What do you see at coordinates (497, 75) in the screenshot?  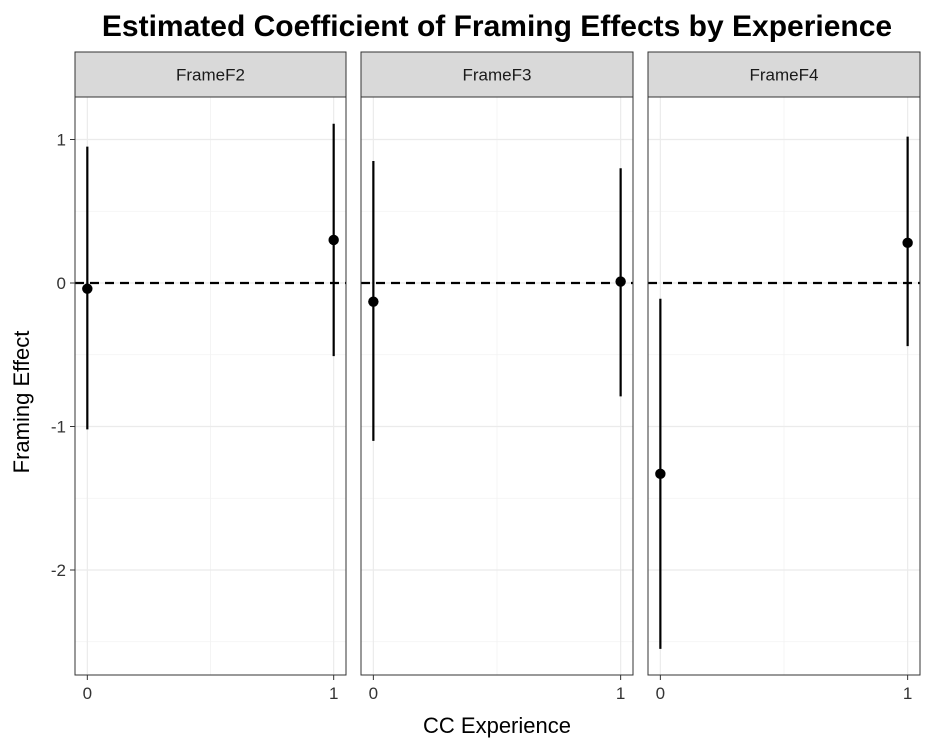 I see `facet-label: FrameF3` at bounding box center [497, 75].